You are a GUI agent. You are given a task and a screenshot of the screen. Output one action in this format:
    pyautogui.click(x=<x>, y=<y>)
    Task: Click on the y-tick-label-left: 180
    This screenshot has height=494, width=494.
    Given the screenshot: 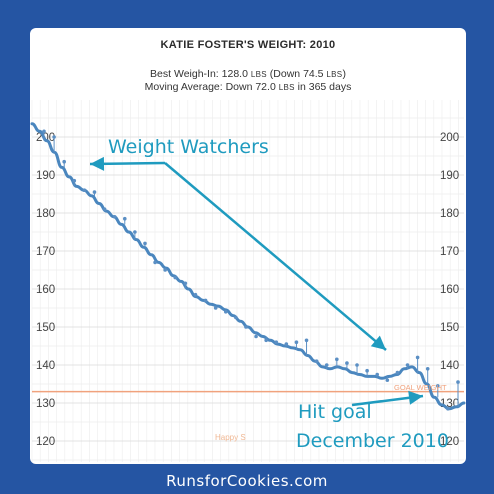 What is the action you would take?
    pyautogui.click(x=45, y=214)
    